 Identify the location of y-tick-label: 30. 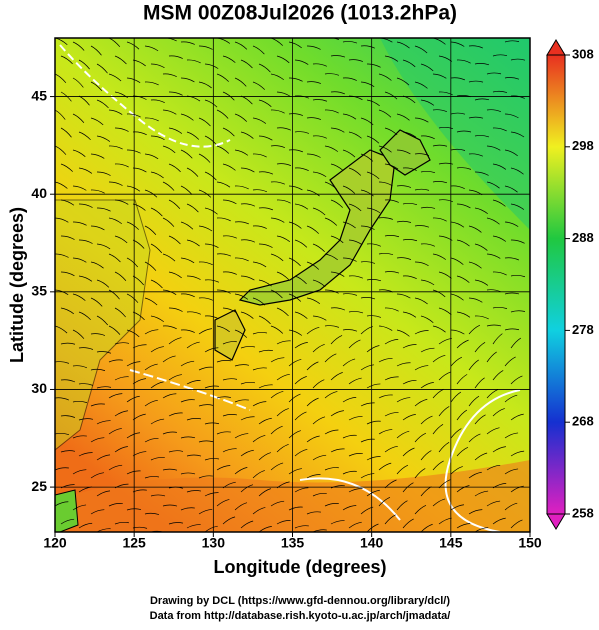
(39, 388).